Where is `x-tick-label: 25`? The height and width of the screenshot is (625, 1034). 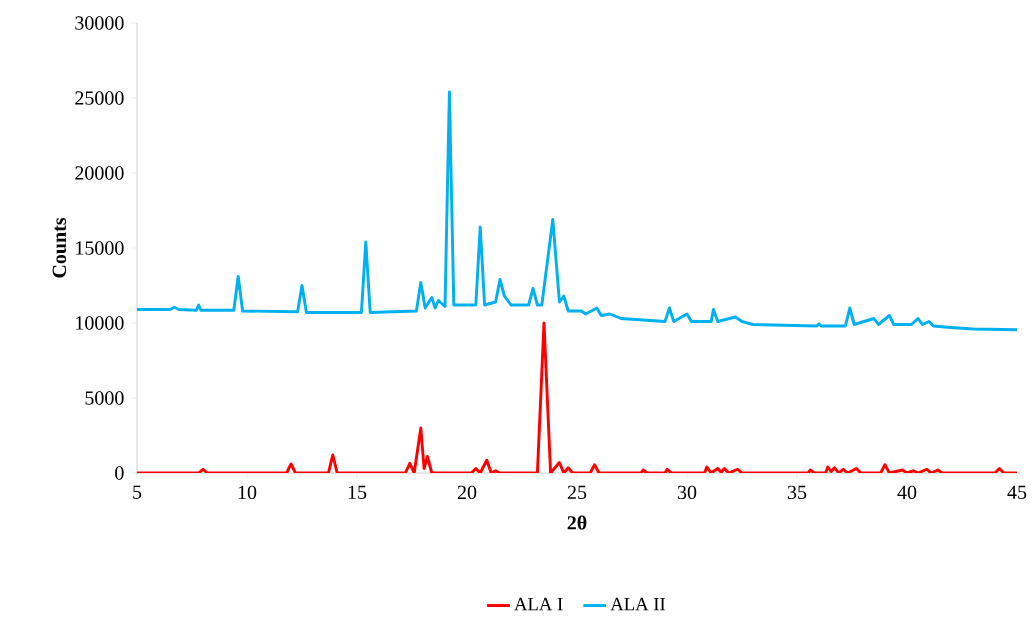
x-tick-label: 25 is located at coordinates (577, 492).